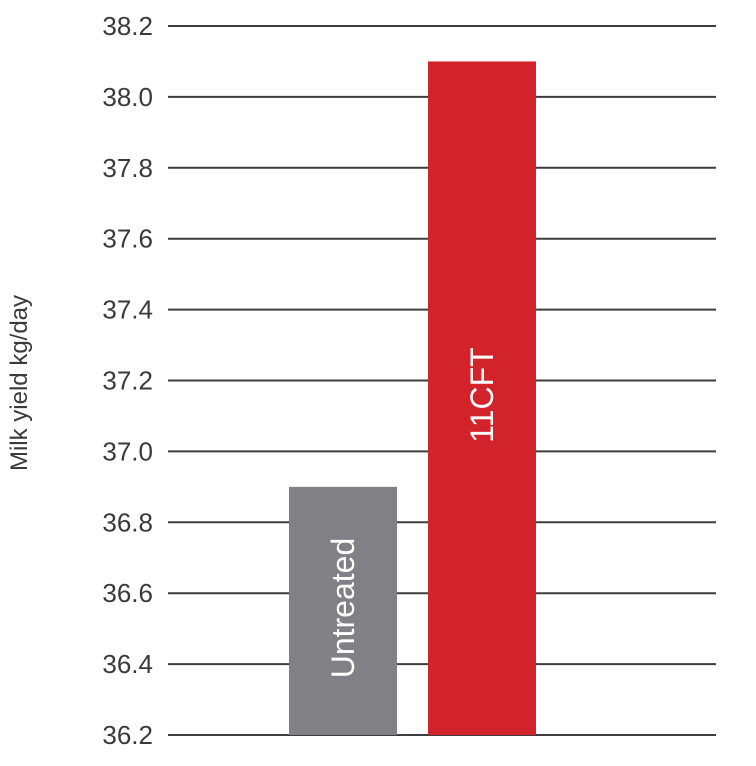 This screenshot has height=766, width=756. What do you see at coordinates (127, 735) in the screenshot?
I see `y-tick-label: 36.2` at bounding box center [127, 735].